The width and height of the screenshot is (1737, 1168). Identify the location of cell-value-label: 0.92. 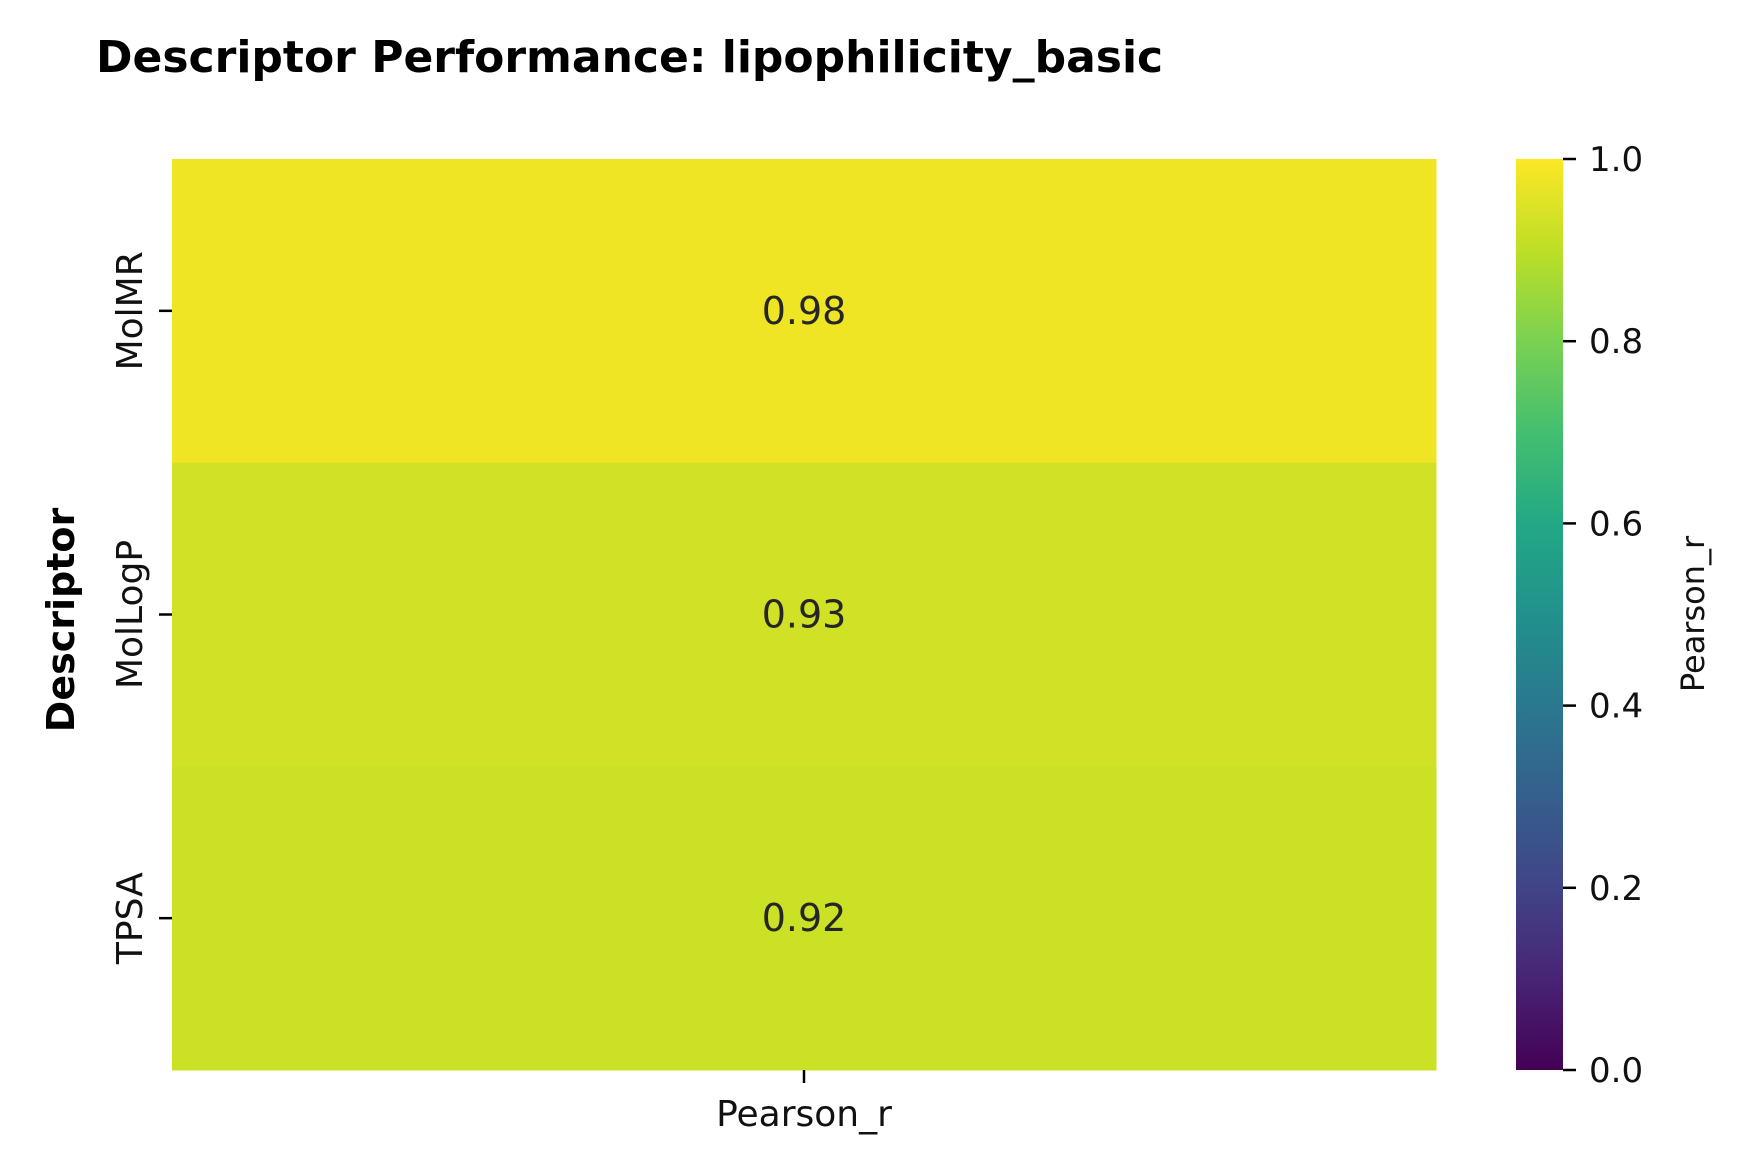
(804, 918).